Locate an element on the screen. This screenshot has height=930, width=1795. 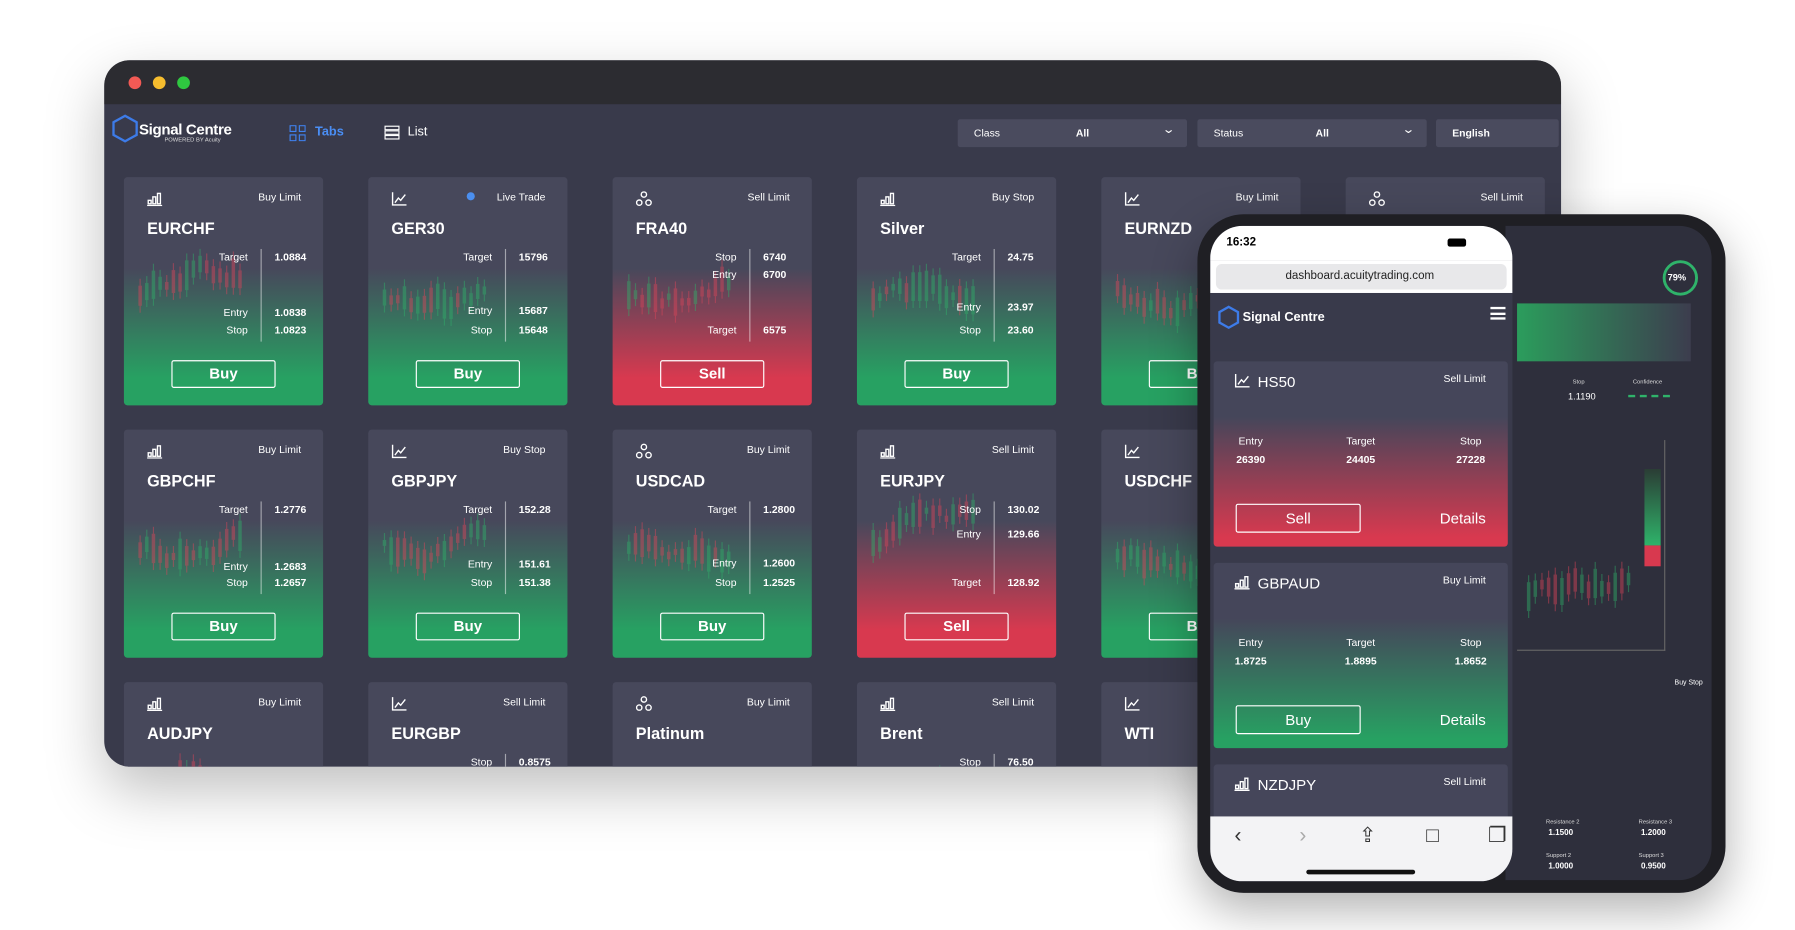
level-label: Entry is located at coordinates (968, 306).